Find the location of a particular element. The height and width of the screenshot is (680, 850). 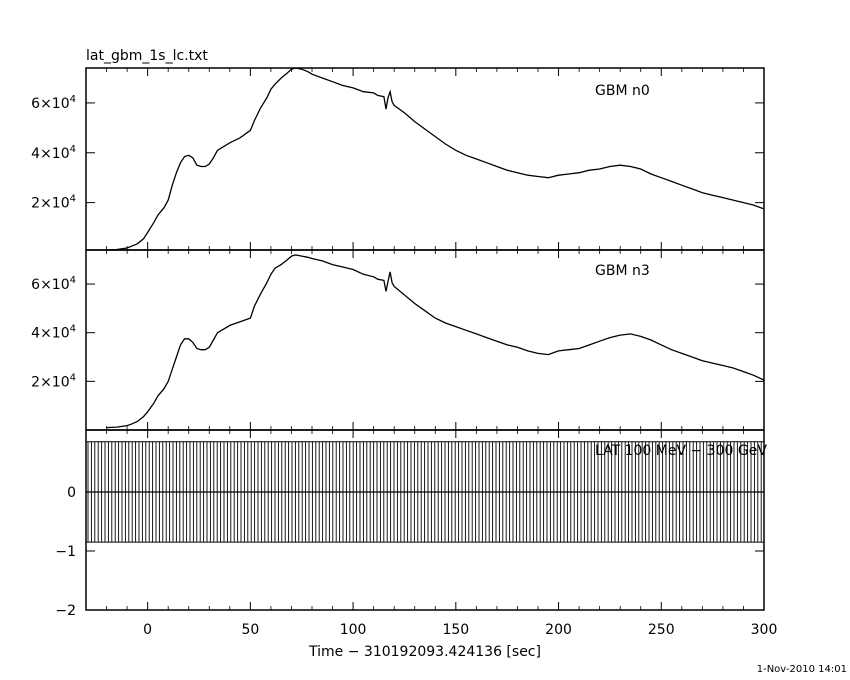

panel-middle-ytick-label-2: 6×10⁴ is located at coordinates (53, 284).